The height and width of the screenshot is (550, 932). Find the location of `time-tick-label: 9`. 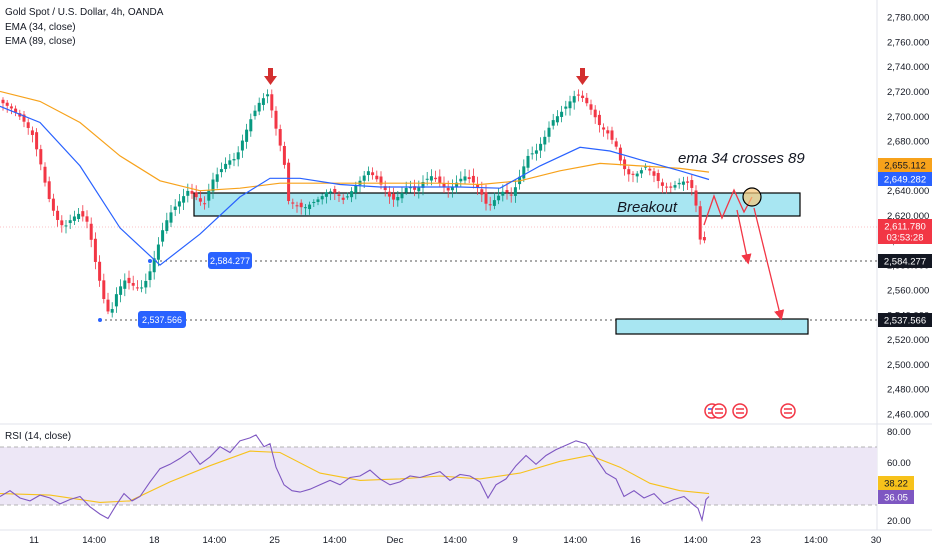

time-tick-label: 9 is located at coordinates (514, 540).